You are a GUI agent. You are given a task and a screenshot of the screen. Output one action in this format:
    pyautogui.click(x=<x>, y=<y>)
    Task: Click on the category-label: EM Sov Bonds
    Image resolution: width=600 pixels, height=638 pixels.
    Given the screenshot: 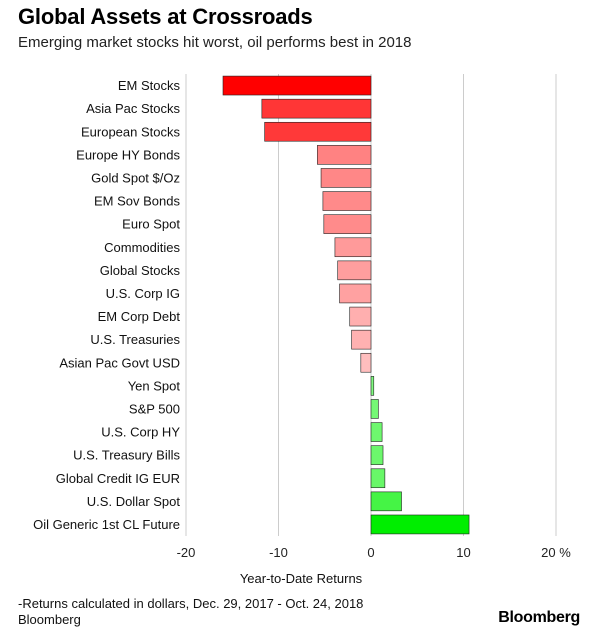 What is the action you would take?
    pyautogui.click(x=137, y=201)
    